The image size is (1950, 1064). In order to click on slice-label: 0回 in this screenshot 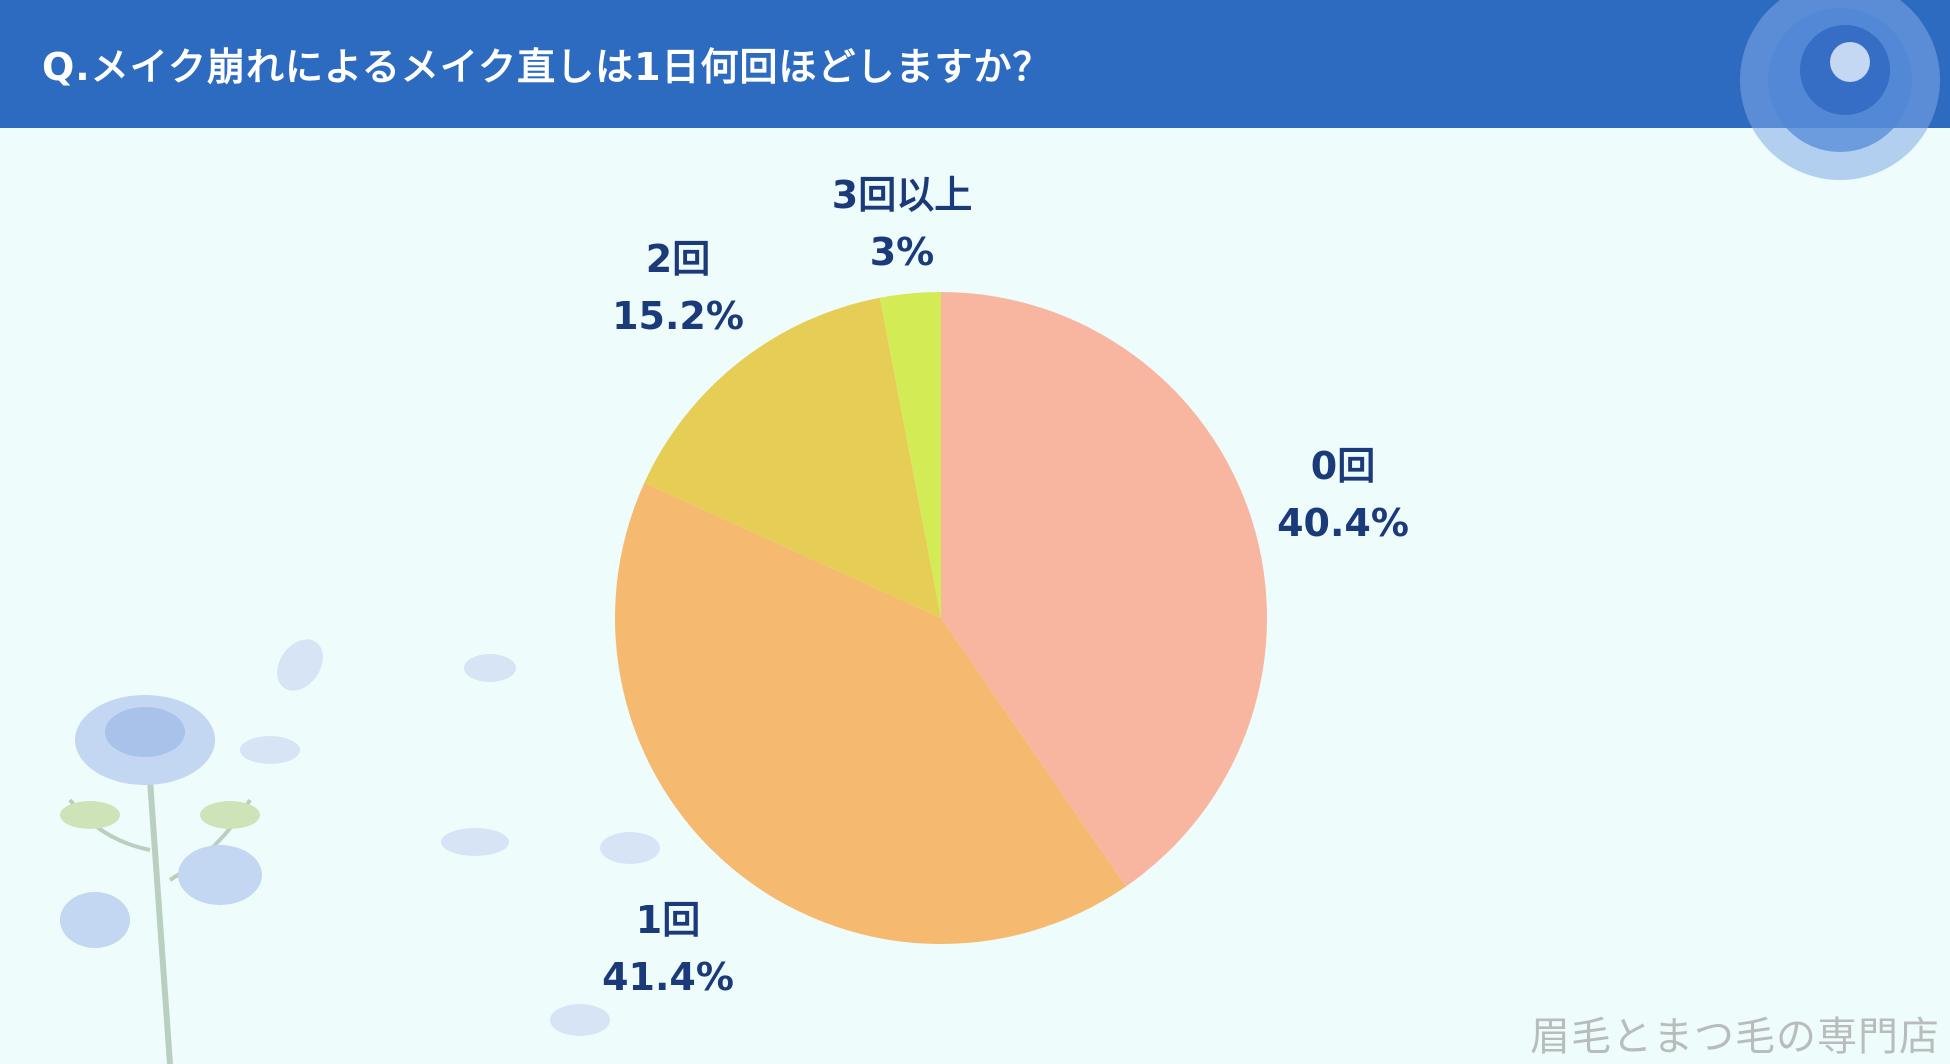, I will do `click(1343, 466)`.